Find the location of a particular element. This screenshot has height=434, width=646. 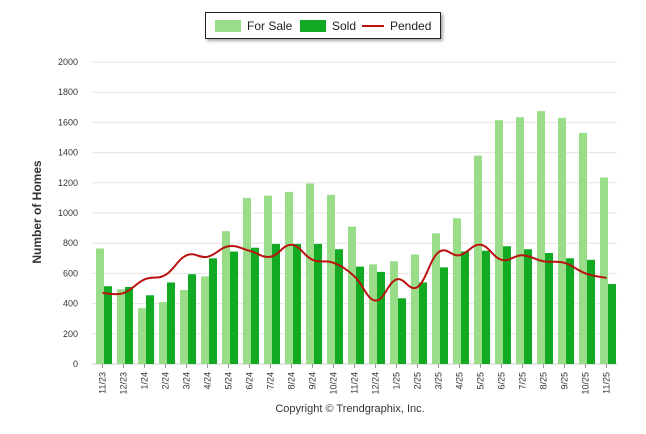

x-tick-label: 2/24 is located at coordinates (166, 381).